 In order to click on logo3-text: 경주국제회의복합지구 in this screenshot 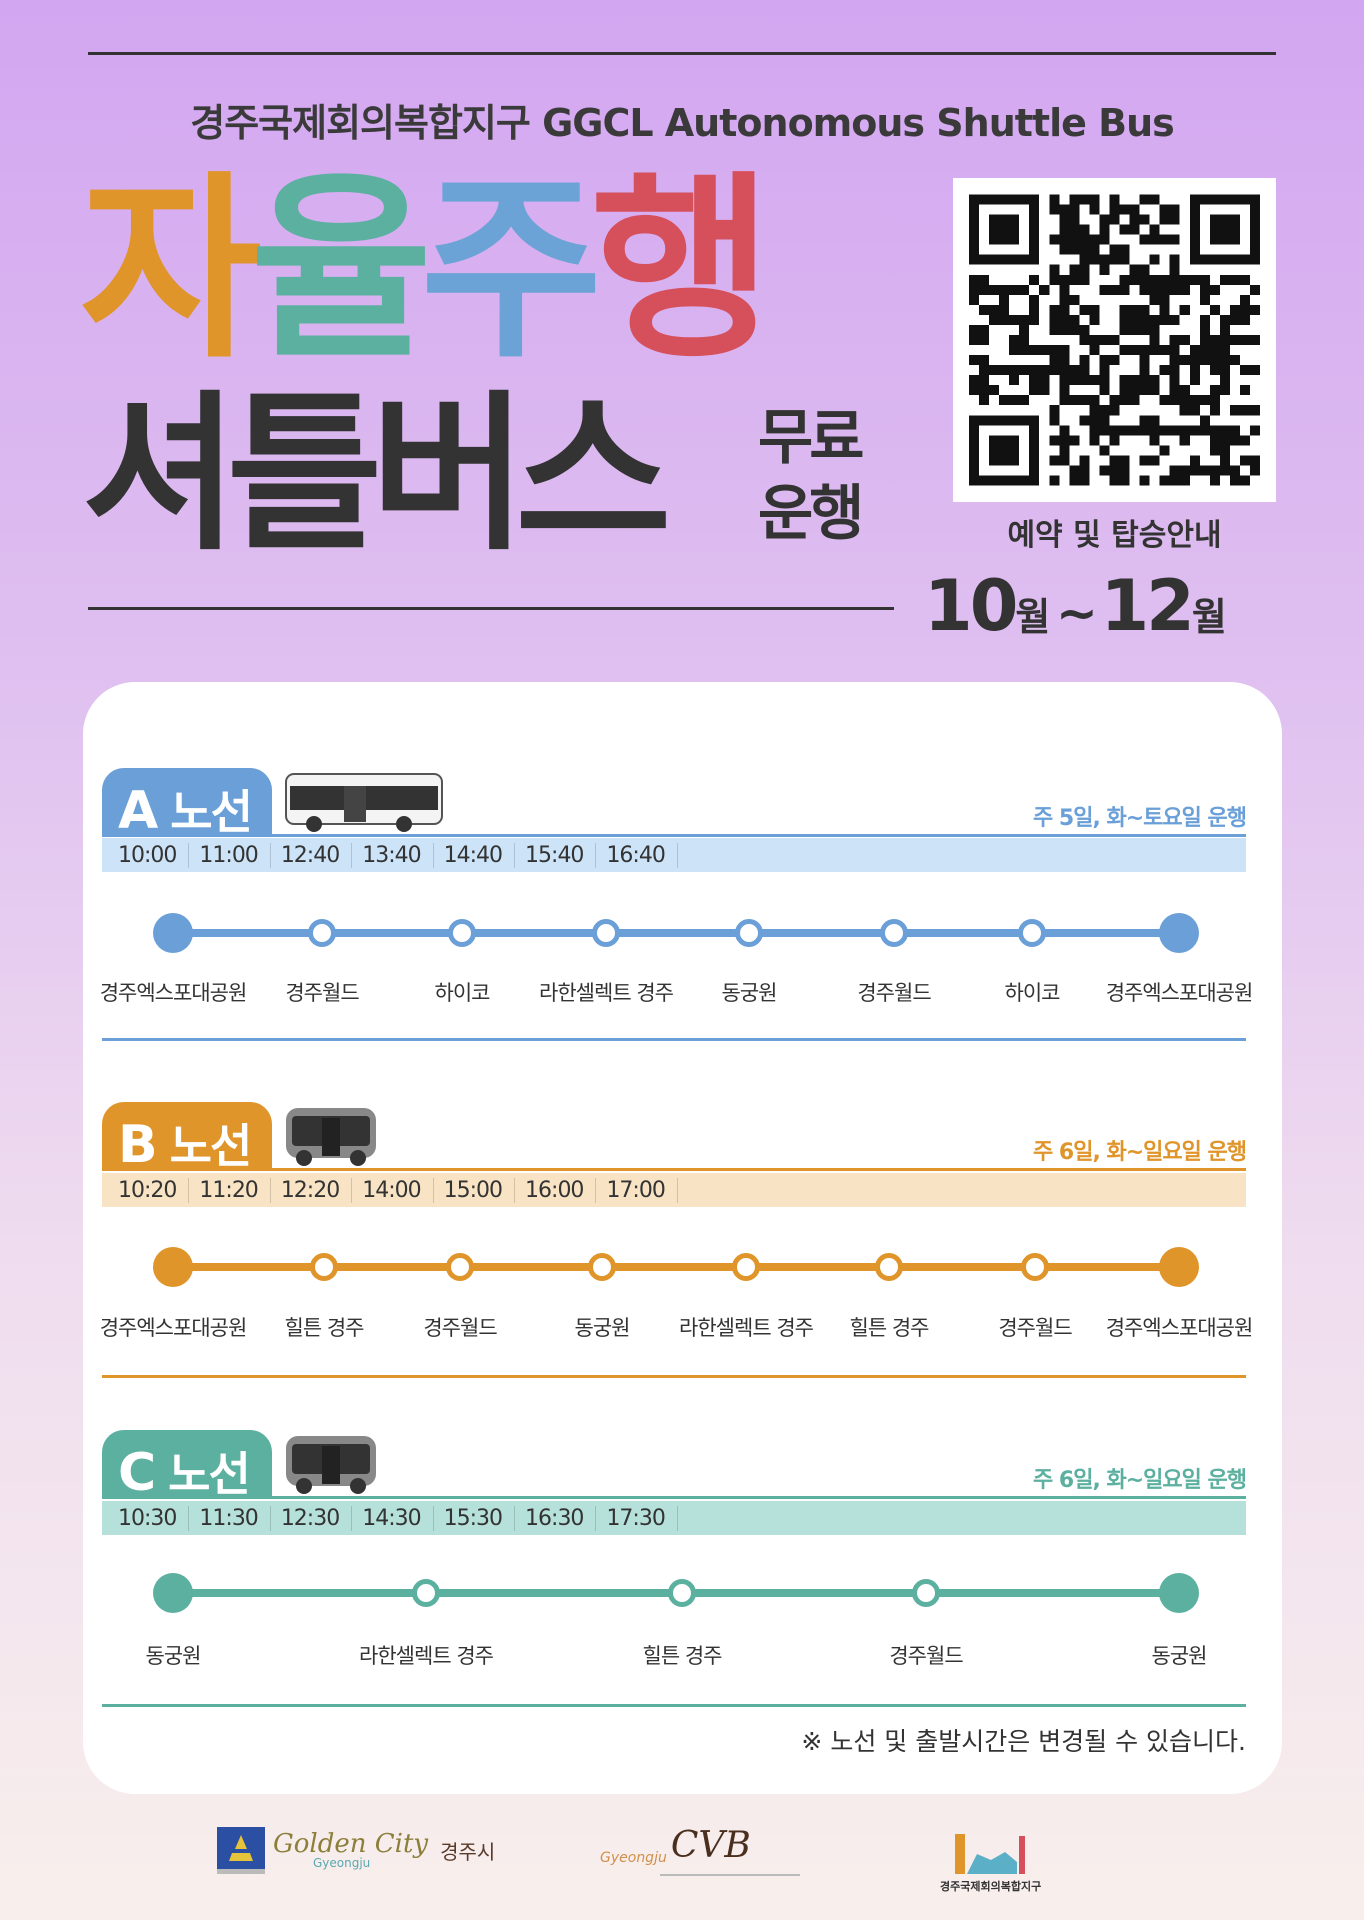, I will do `click(991, 1886)`.